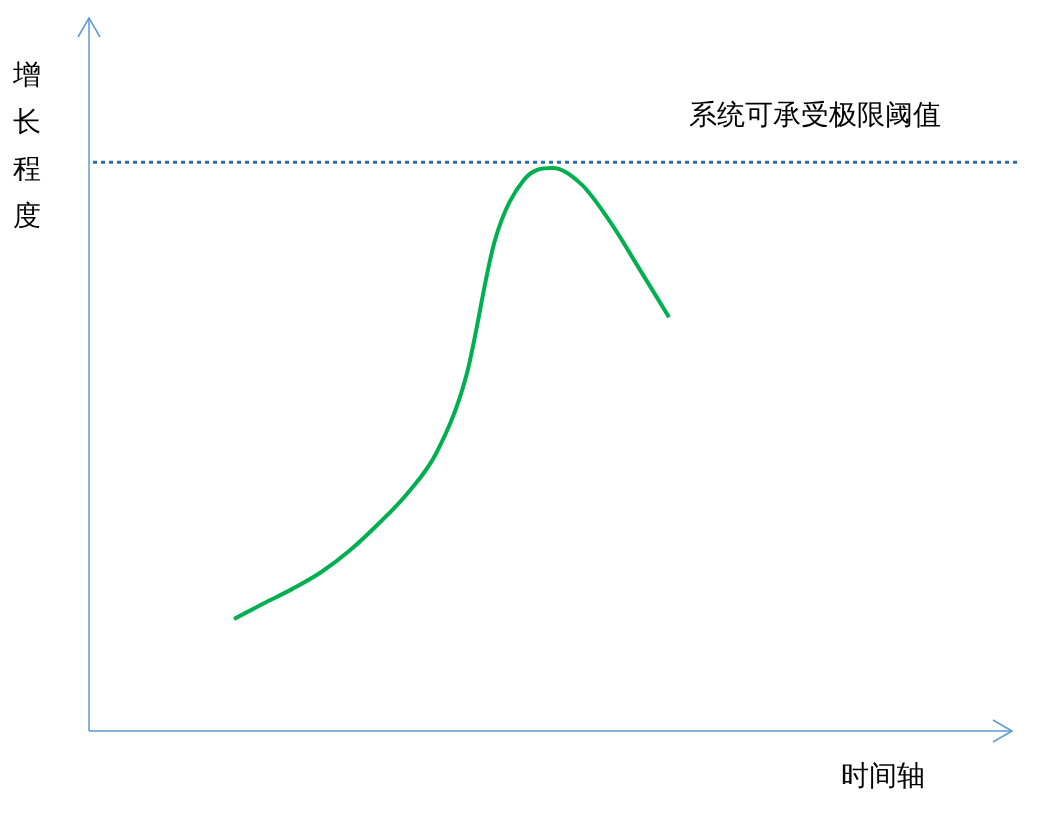 This screenshot has width=1046, height=814. What do you see at coordinates (26, 145) in the screenshot?
I see `y-axis-title: 增长程度` at bounding box center [26, 145].